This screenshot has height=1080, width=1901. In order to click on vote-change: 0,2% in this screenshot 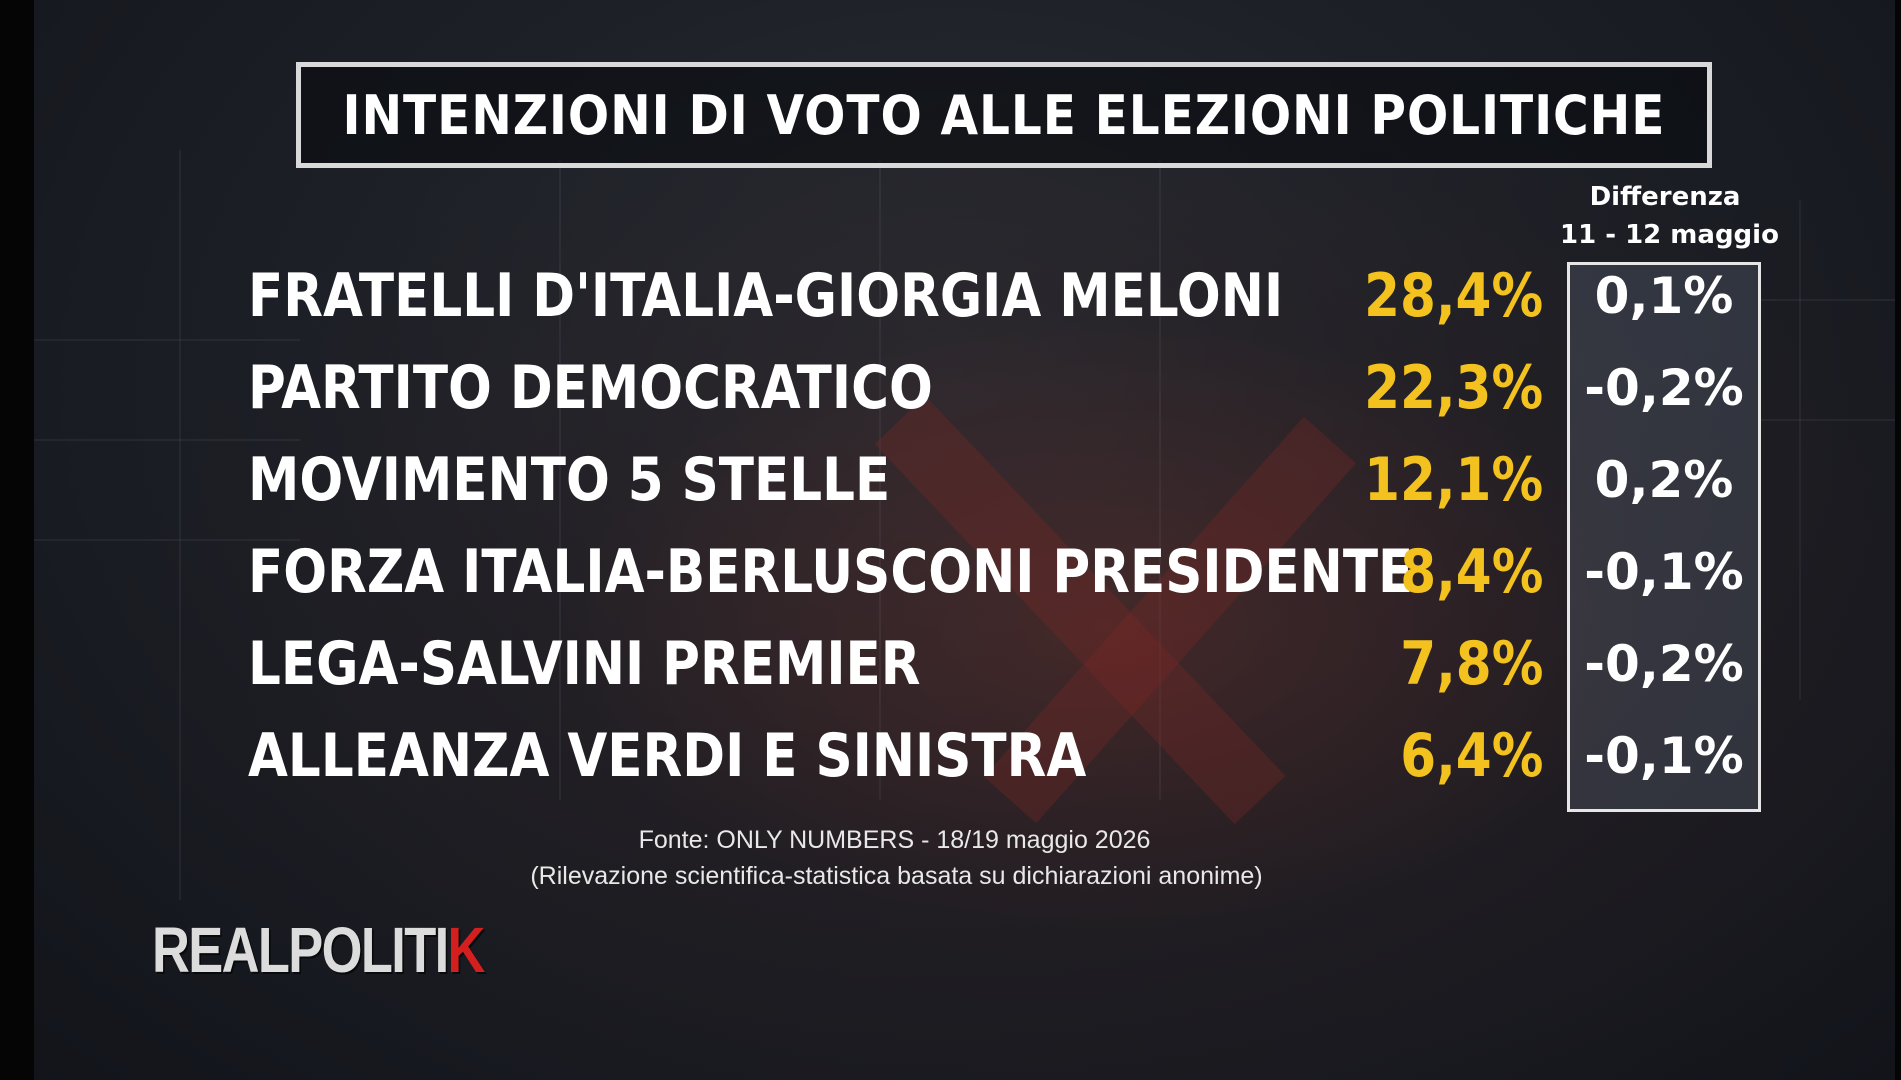, I will do `click(1664, 480)`.